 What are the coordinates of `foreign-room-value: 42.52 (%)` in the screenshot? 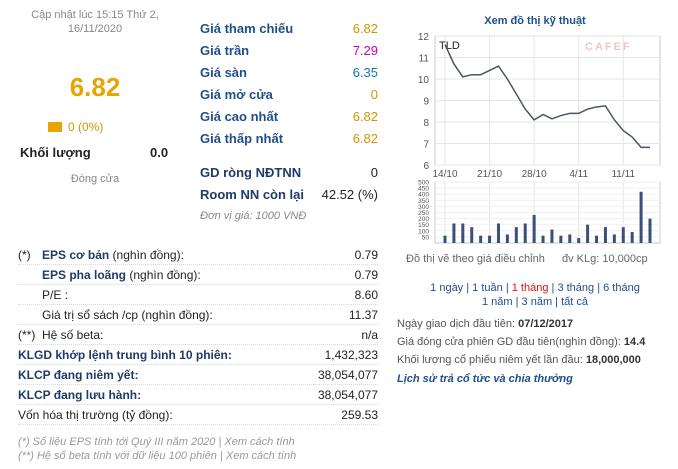 It's located at (349, 194).